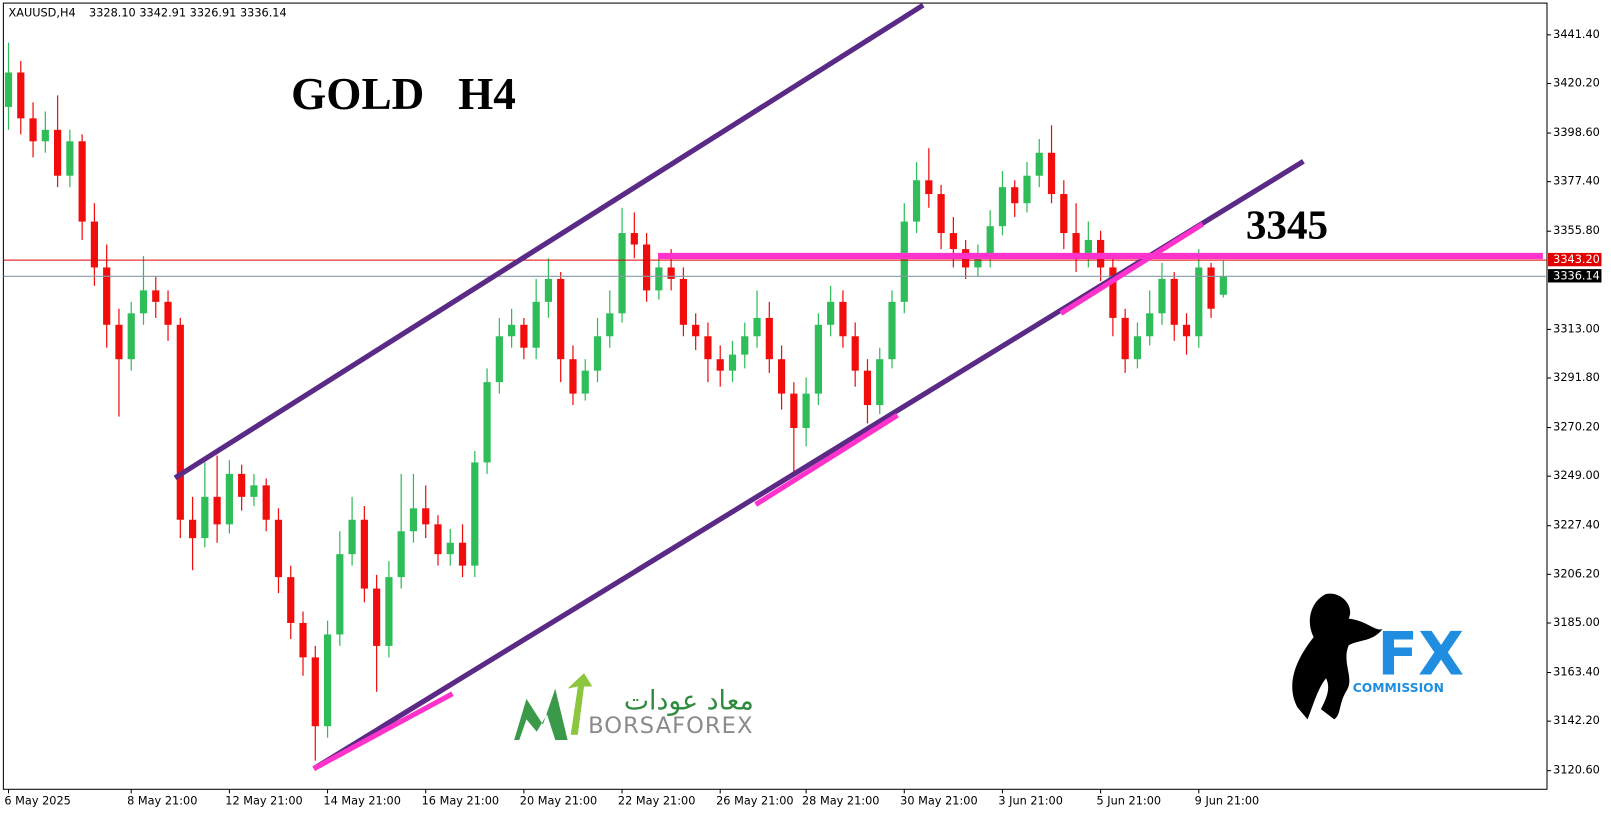 The height and width of the screenshot is (816, 1611). Describe the element at coordinates (558, 801) in the screenshot. I see `x-tick-label: 20 May 21:00` at that location.